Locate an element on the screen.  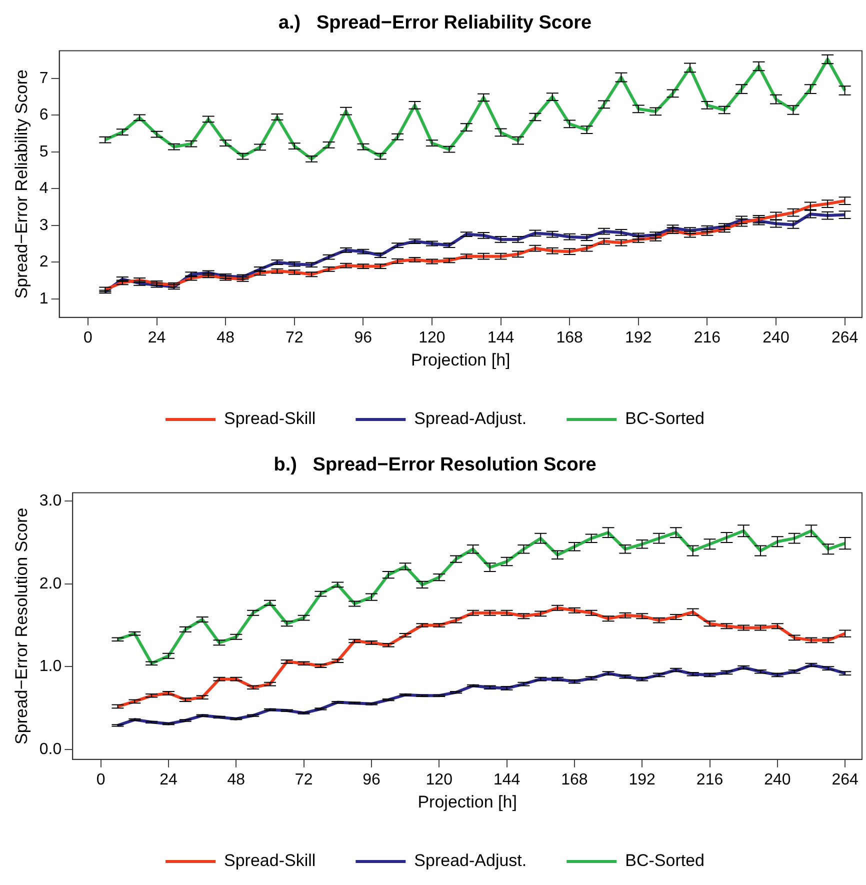
y-tick-label: 0.0 is located at coordinates (50, 749).